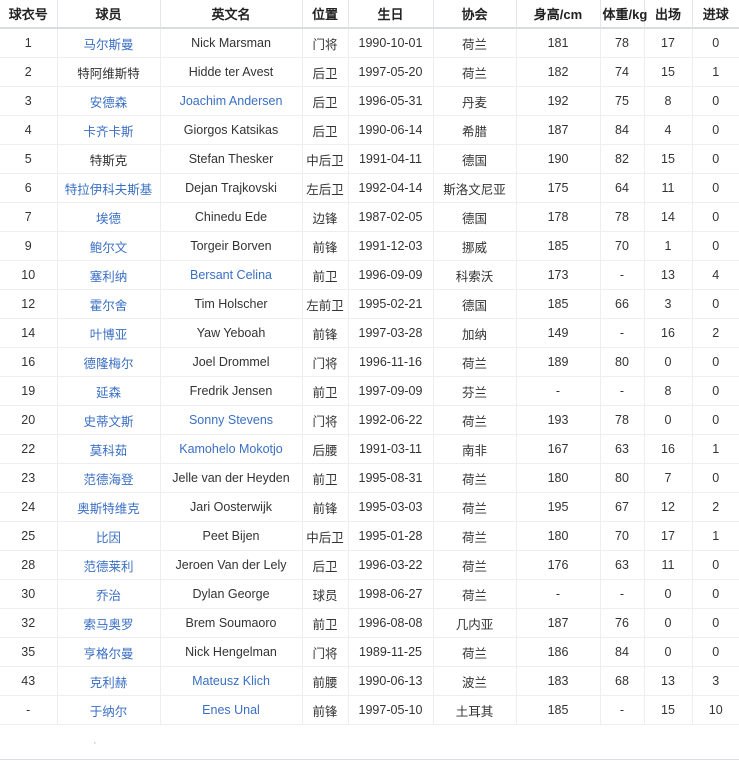 The image size is (739, 768). Describe the element at coordinates (475, 275) in the screenshot. I see `cell-assoc: 科索沃` at that location.